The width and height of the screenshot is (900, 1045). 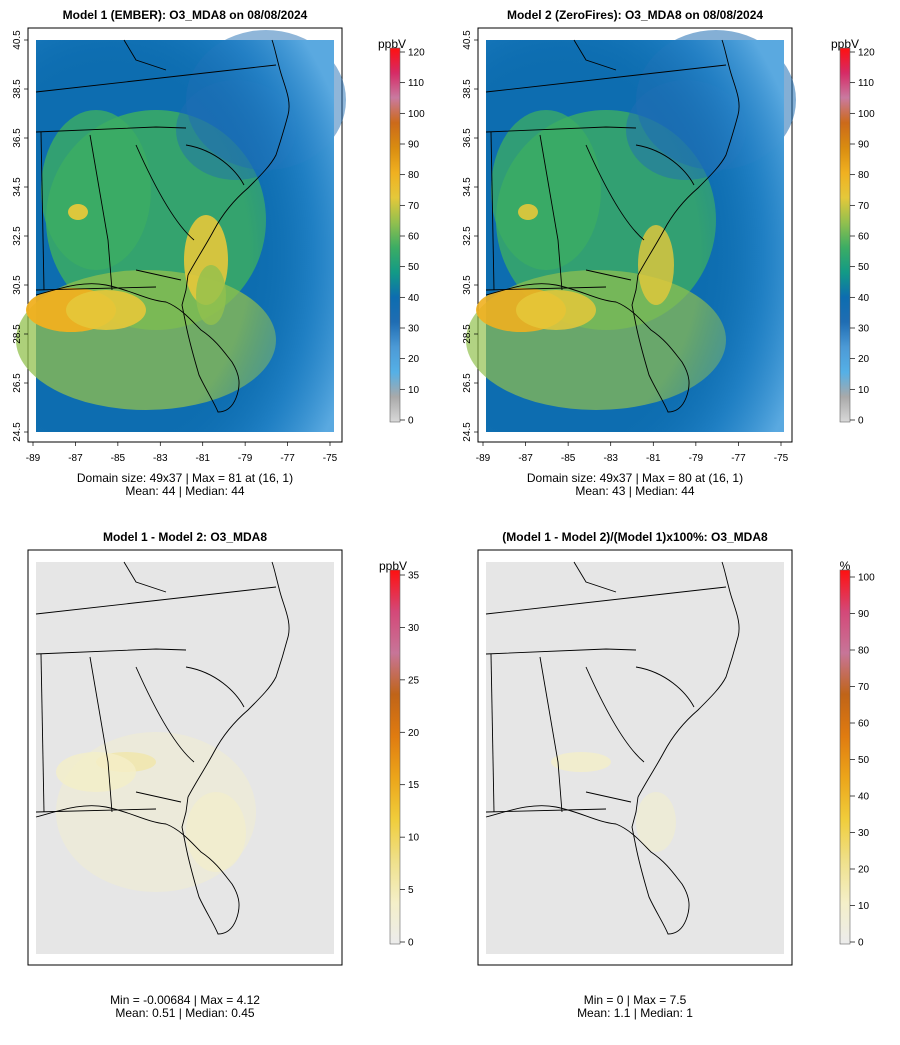 What do you see at coordinates (185, 15) in the screenshot?
I see `panel-title: Model 1 (EMBER): O3_MDA8 on 08/08/2024` at bounding box center [185, 15].